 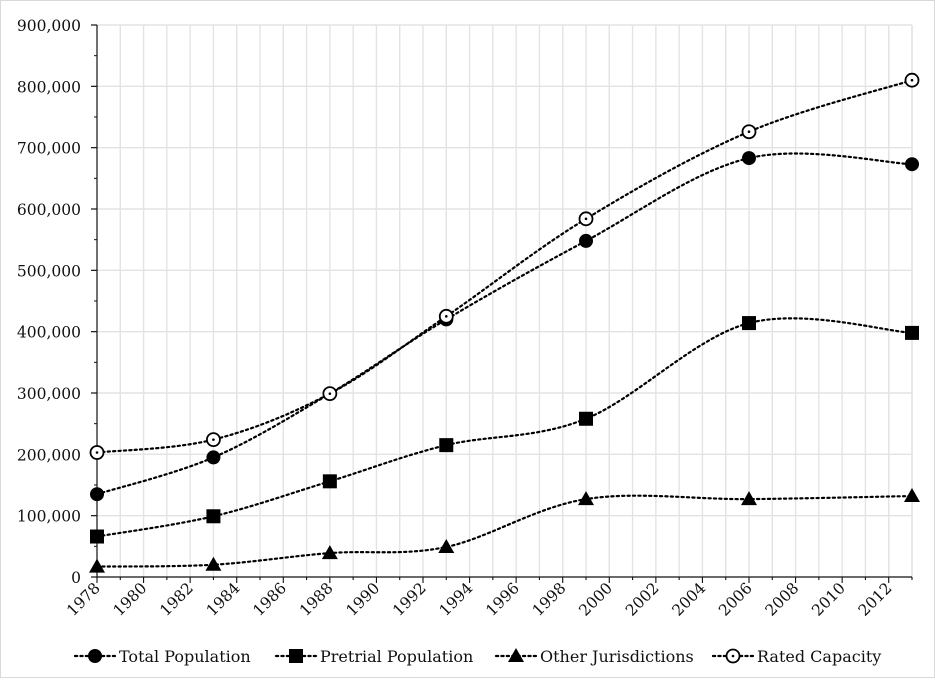 I want to click on legend-marker-pretrial-population, so click(x=296, y=656).